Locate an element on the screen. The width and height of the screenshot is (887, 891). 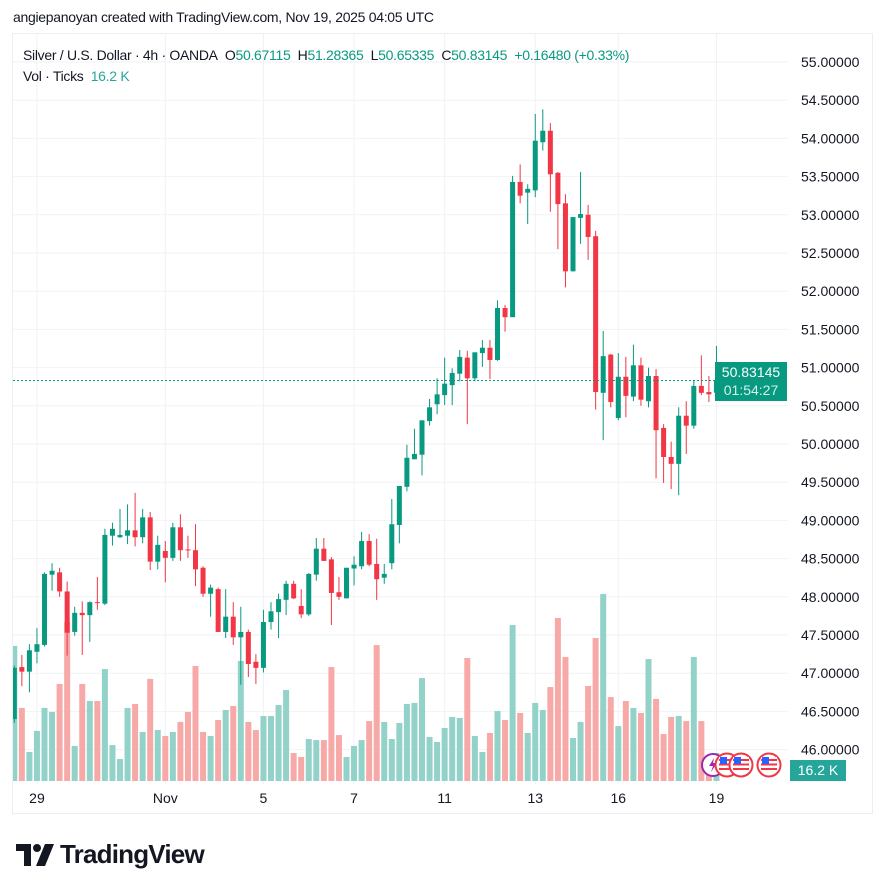
price-tick-label: 50.00000 is located at coordinates (830, 444).